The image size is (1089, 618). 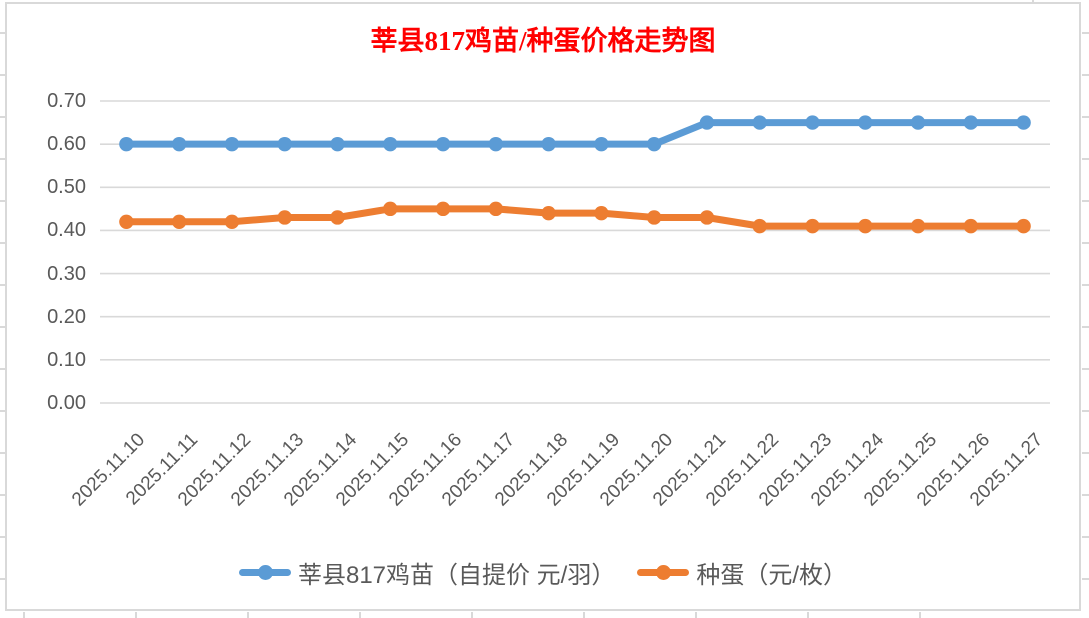 I want to click on worksheet-row-lines-right, so click(x=1085, y=306).